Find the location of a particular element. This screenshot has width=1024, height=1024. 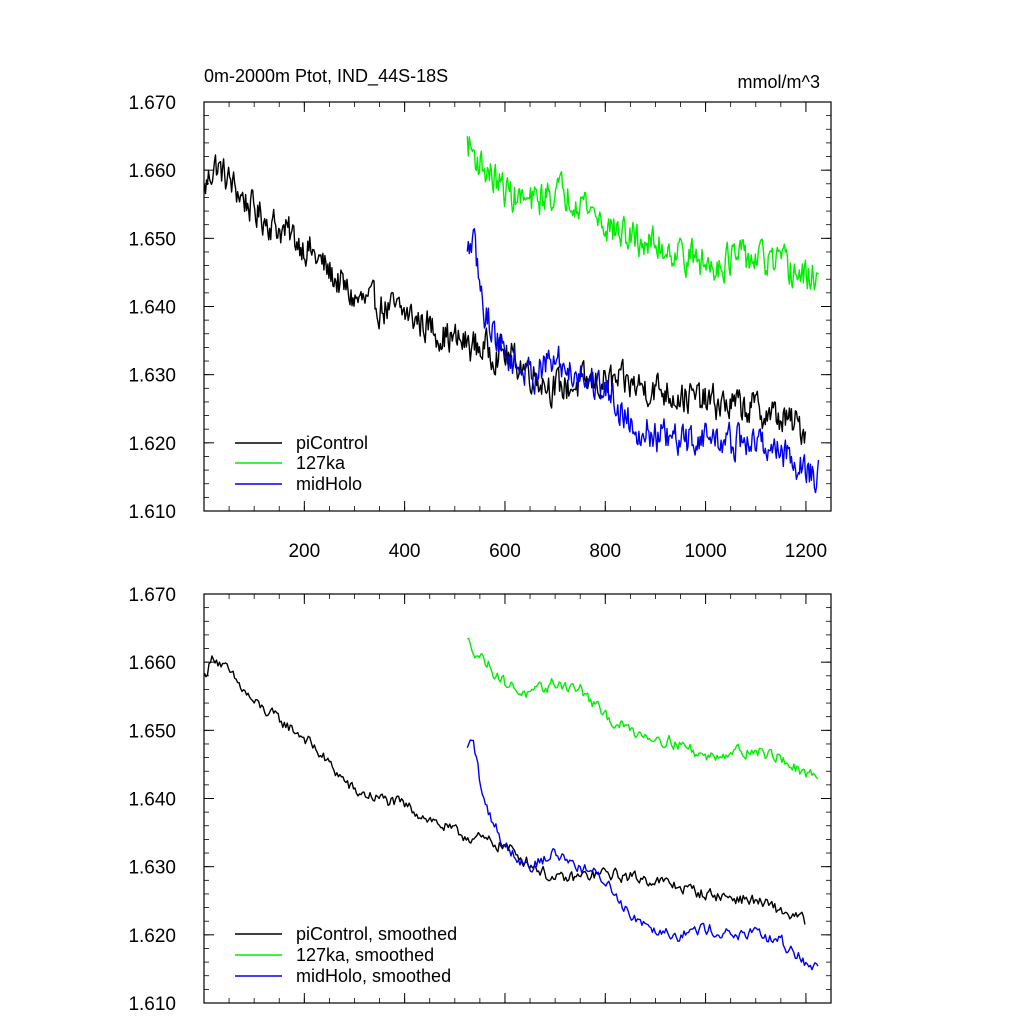

x-tick-label: 800 is located at coordinates (605, 551).